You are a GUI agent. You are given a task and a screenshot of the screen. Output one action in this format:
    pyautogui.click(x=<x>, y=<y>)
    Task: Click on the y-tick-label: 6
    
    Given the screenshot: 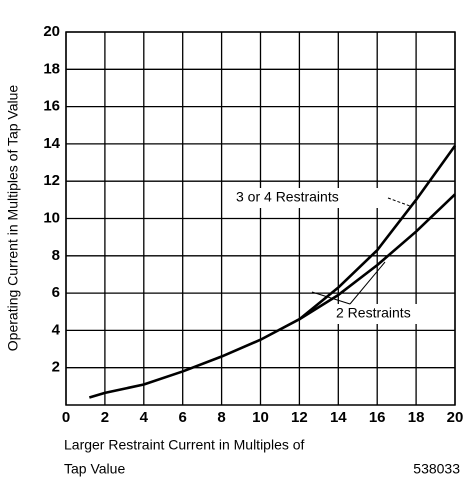 What is the action you would take?
    pyautogui.click(x=56, y=292)
    